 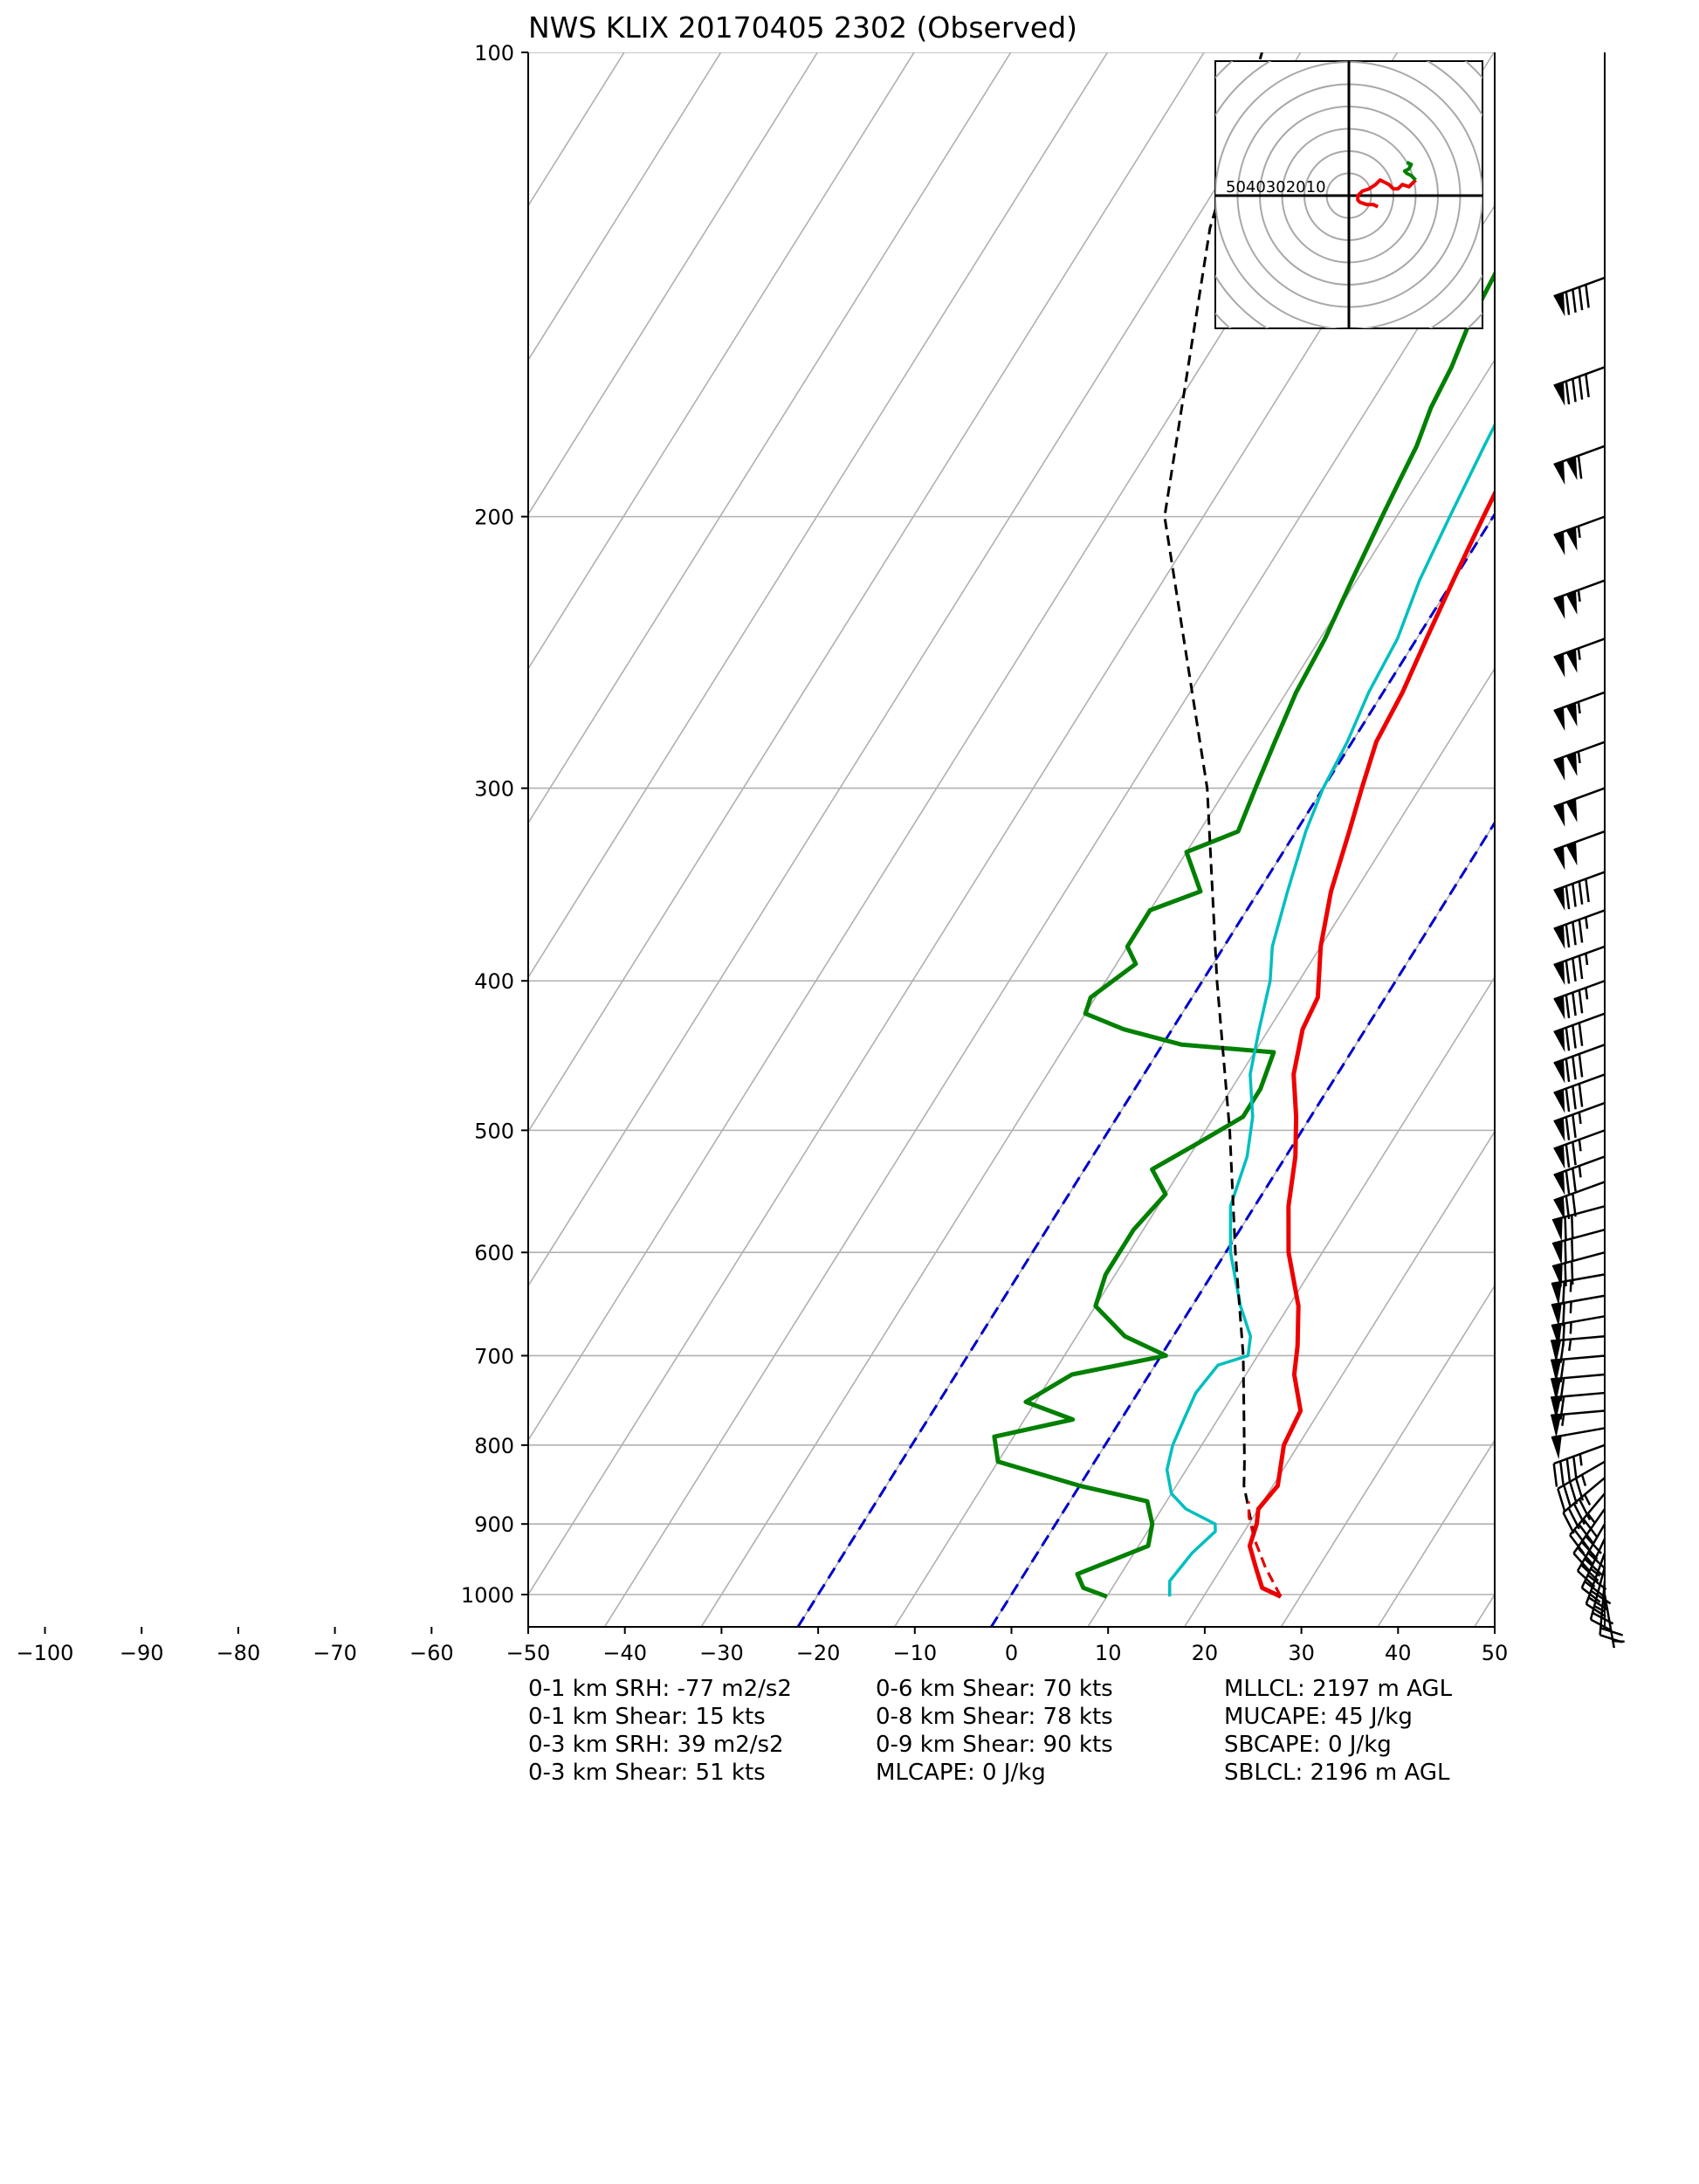 I want to click on hodograph-trace-high, so click(x=1409, y=171).